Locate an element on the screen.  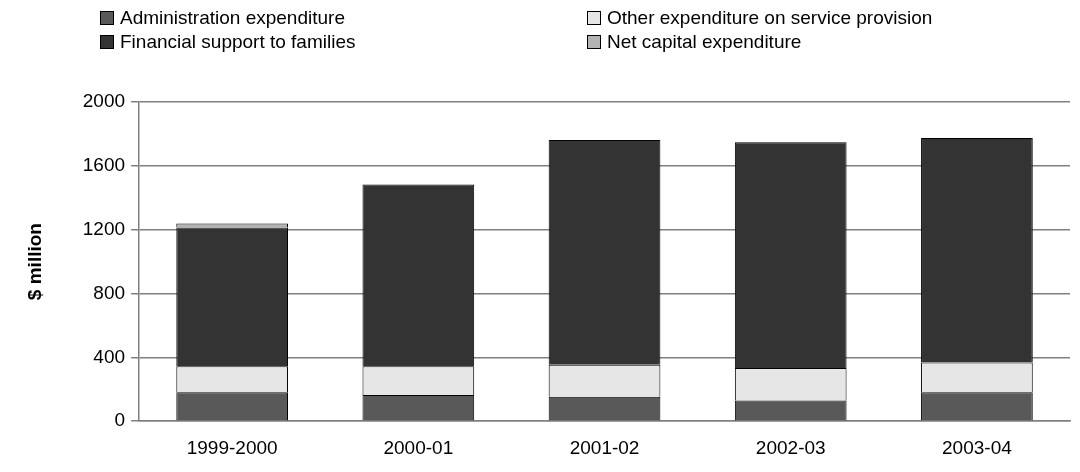
legend-label: Financial support to families is located at coordinates (238, 42).